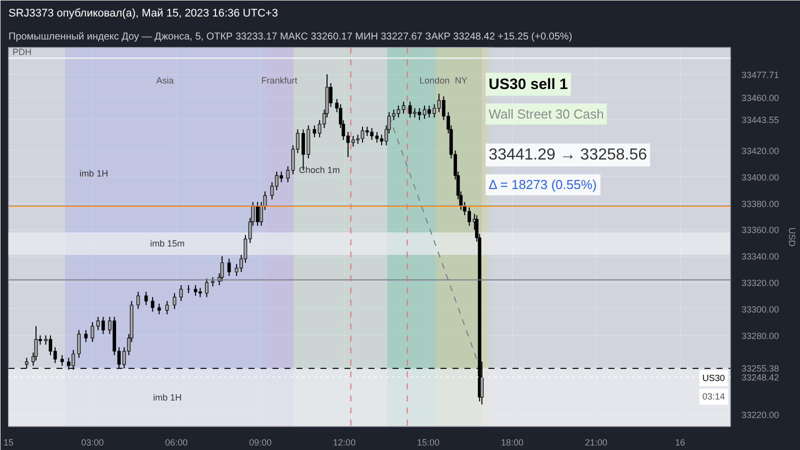 The height and width of the screenshot is (450, 800). What do you see at coordinates (568, 155) in the screenshot?
I see `annotation: 33441.29 → 33258.56` at bounding box center [568, 155].